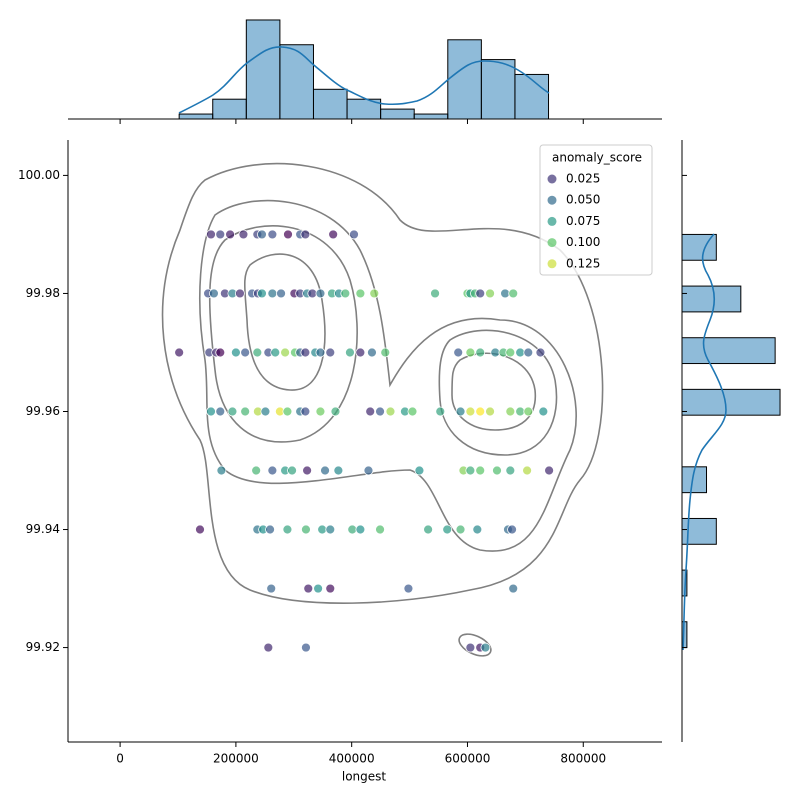 This screenshot has height=800, width=800. I want to click on y-tick-label: 100.00, so click(39, 175).